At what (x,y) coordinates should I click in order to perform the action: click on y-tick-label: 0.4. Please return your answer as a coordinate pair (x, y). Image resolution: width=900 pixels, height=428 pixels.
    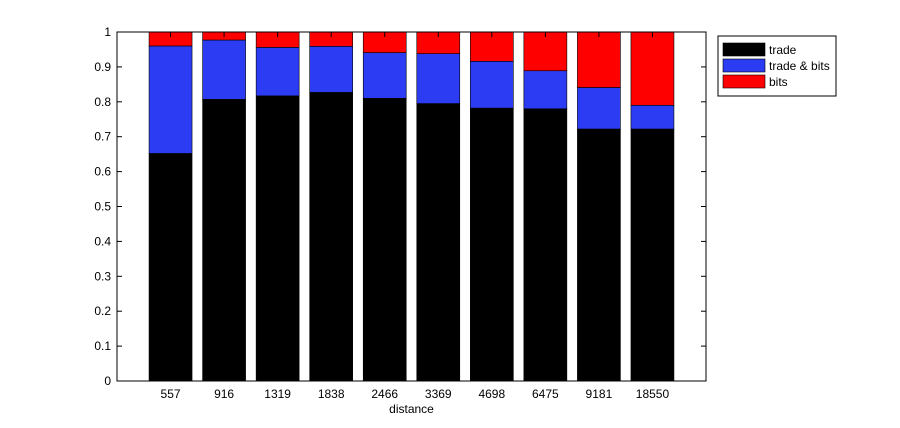
    Looking at the image, I should click on (102, 241).